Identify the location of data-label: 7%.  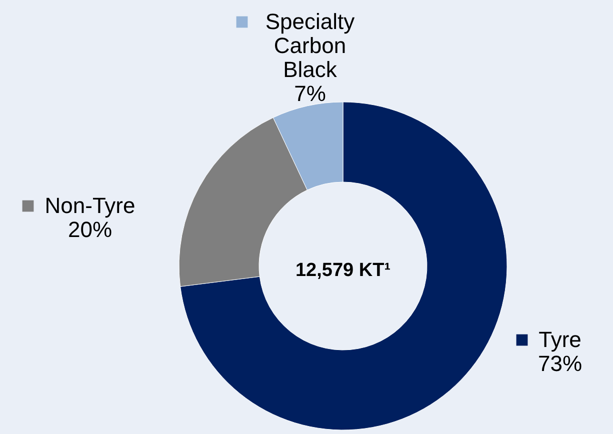
(310, 93).